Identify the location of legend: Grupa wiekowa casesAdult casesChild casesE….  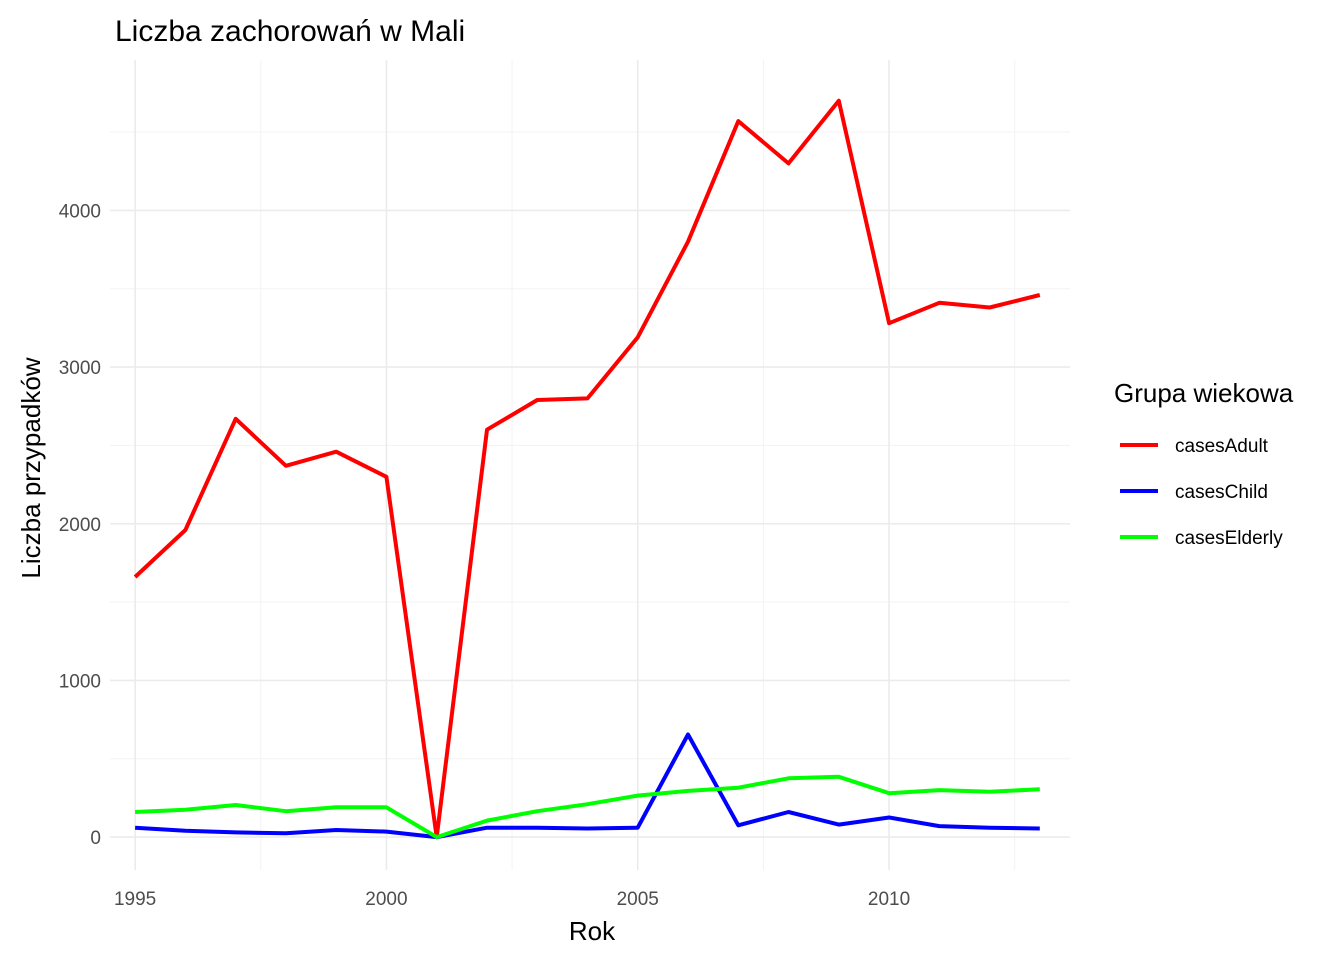
(1204, 463).